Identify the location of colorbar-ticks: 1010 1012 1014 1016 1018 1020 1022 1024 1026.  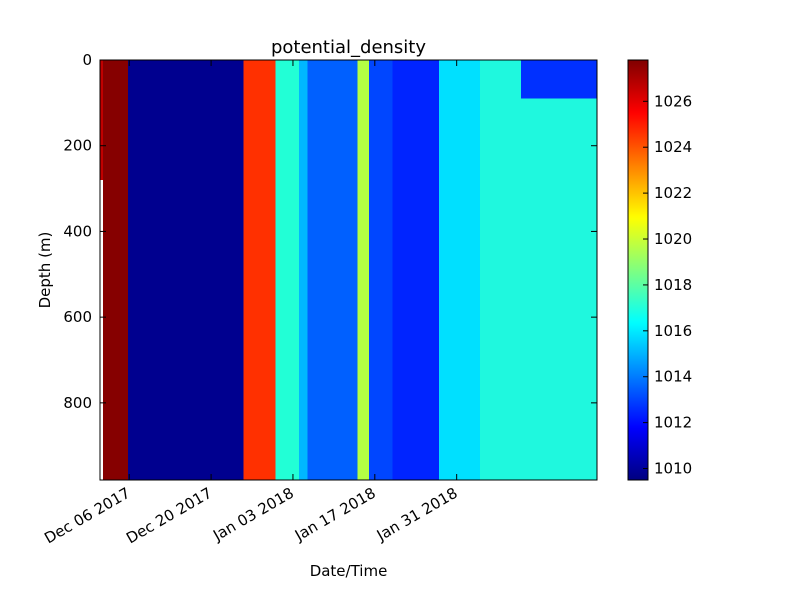
(667, 285).